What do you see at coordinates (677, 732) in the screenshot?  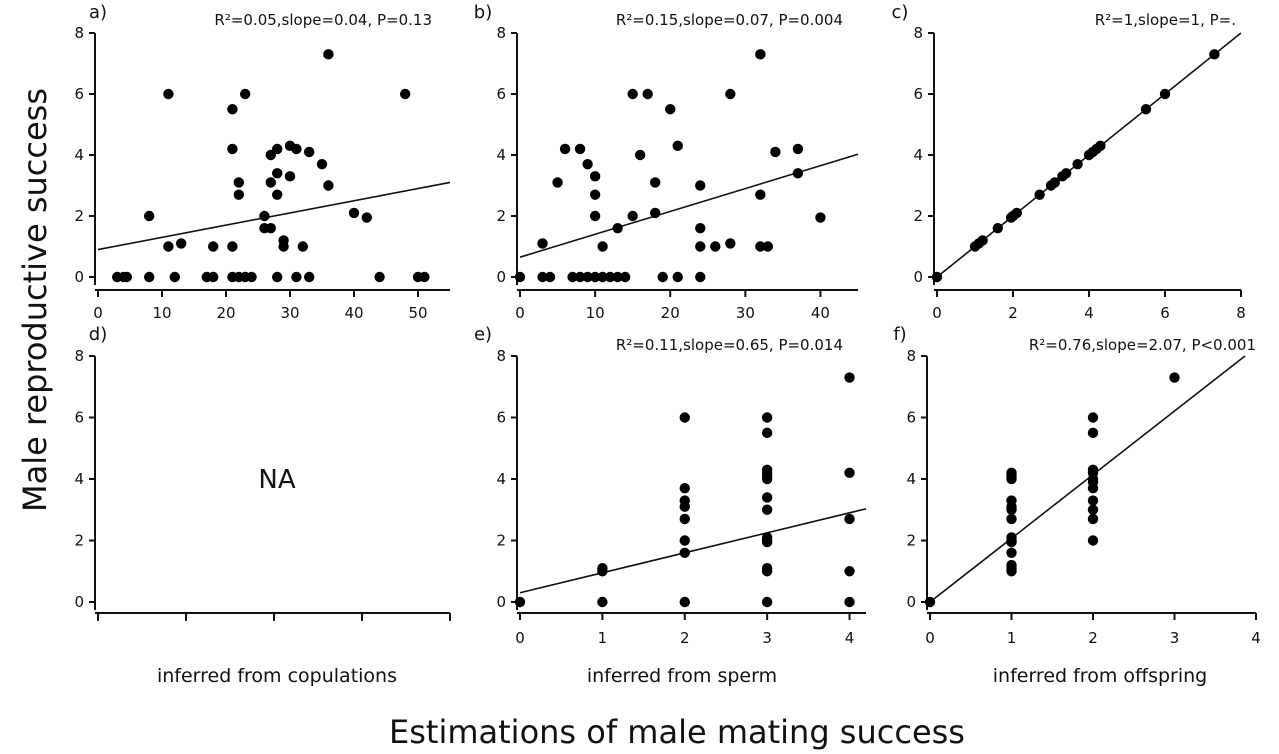 I see `x-axis-title: Estimations of male mating success` at bounding box center [677, 732].